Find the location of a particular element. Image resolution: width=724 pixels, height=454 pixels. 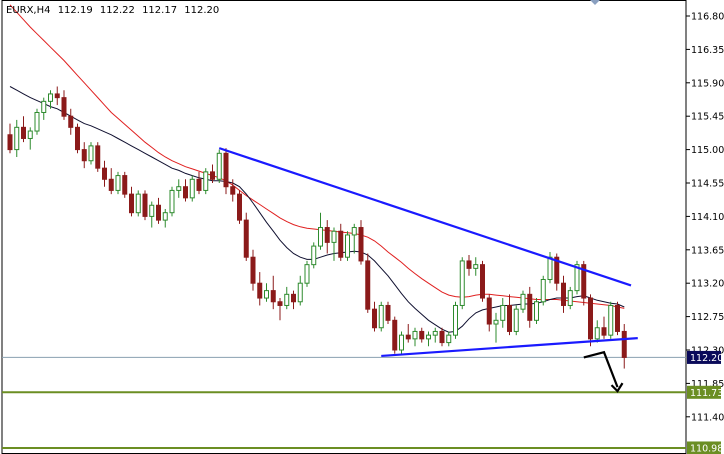

forecast-arrow is located at coordinates (601, 369).